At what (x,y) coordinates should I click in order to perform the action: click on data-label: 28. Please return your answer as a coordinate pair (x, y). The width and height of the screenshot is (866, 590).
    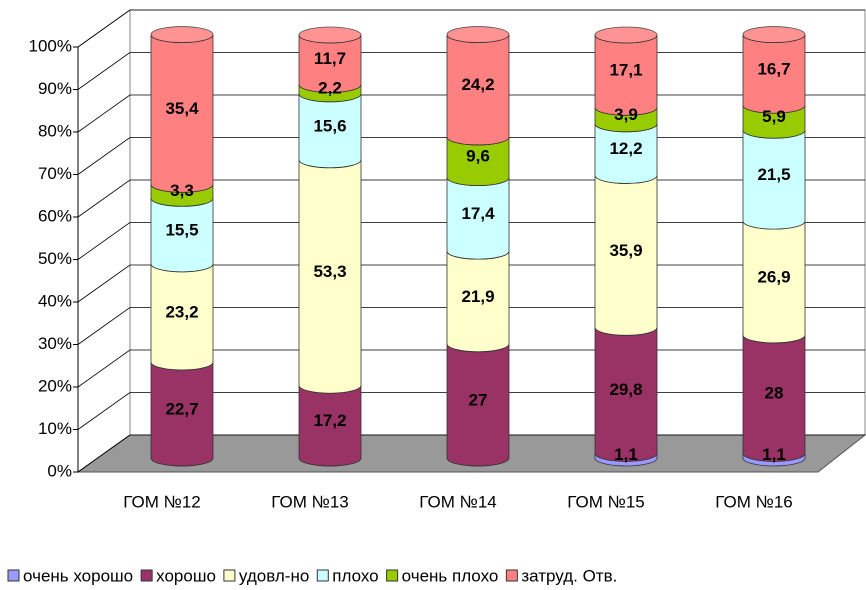
    Looking at the image, I should click on (774, 393).